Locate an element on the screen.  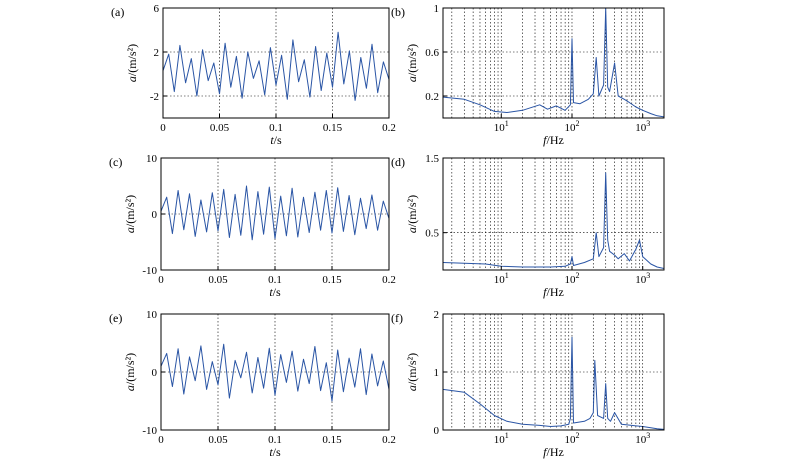
y-tick-label: 0.5 is located at coordinates (432, 234).